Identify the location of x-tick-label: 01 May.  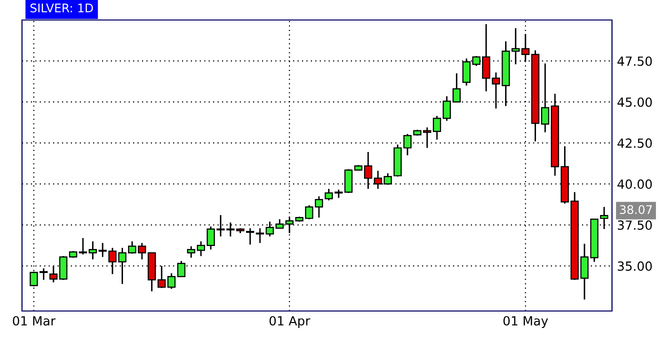
(525, 322).